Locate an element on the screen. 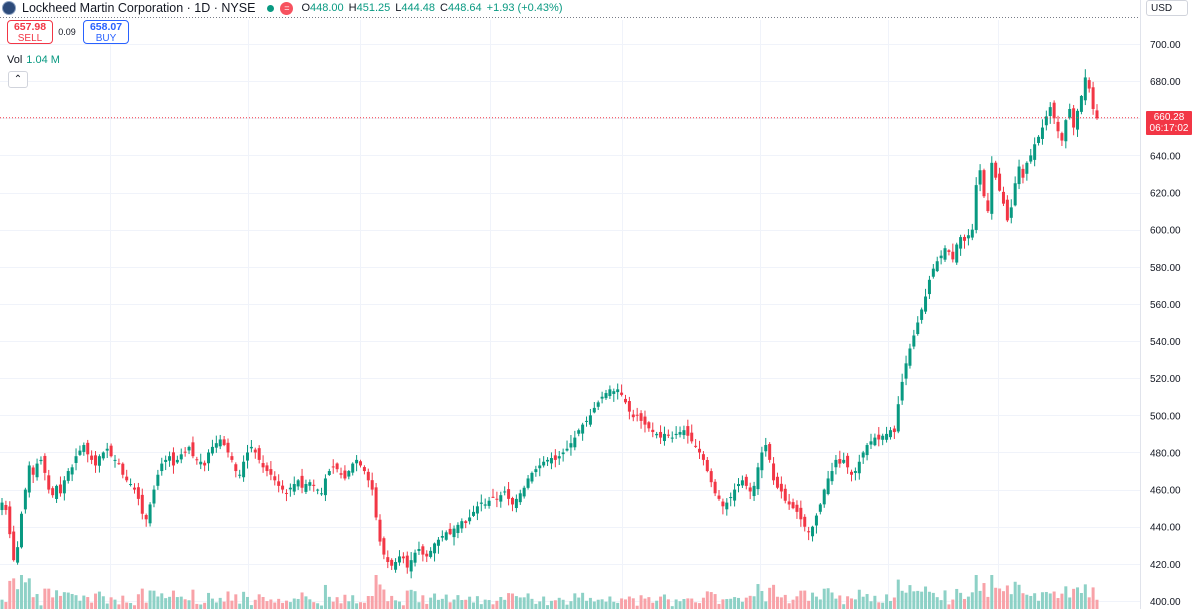 The image size is (1200, 609). buy-button: 658.07 BUY is located at coordinates (106, 32).